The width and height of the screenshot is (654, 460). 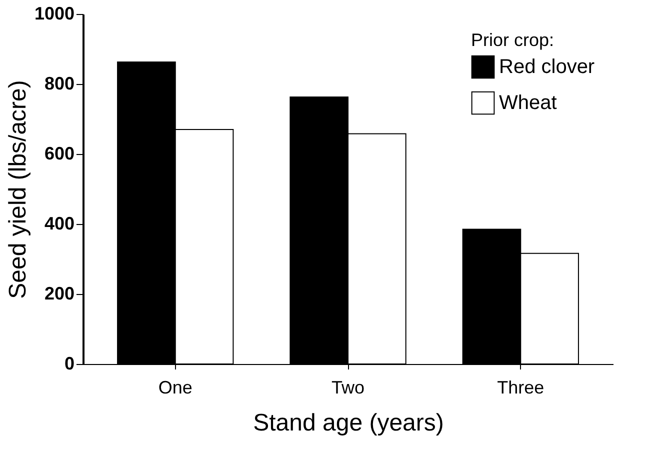 I want to click on x-tick-label: Two, so click(x=348, y=388).